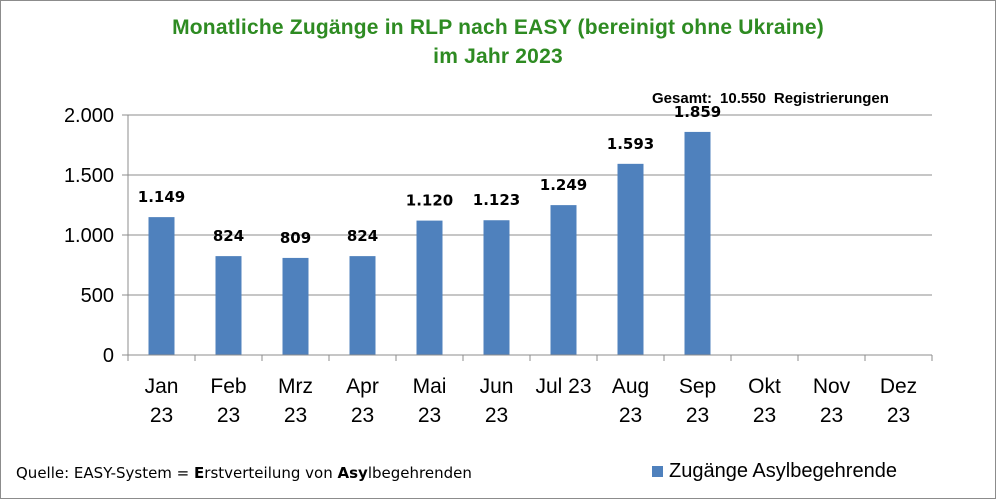  Describe the element at coordinates (89, 116) in the screenshot. I see `y-tick-label: 2.000` at that location.